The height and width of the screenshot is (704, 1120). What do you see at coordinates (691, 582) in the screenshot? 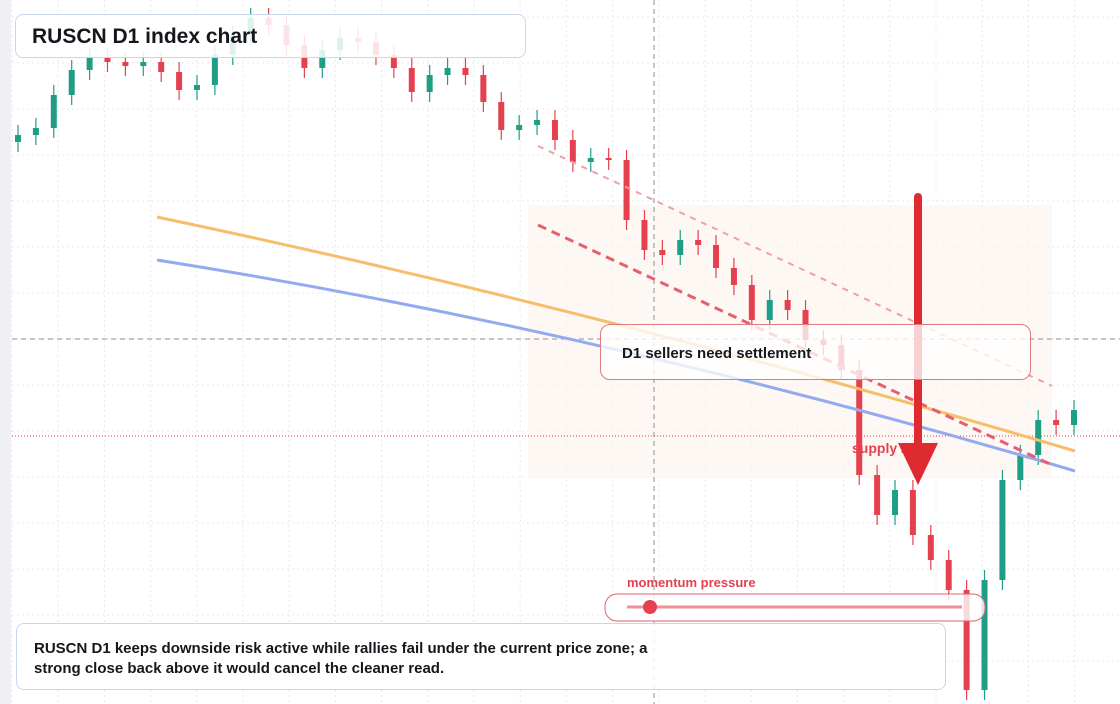
I see `momentum-label: momentum pressure` at bounding box center [691, 582].